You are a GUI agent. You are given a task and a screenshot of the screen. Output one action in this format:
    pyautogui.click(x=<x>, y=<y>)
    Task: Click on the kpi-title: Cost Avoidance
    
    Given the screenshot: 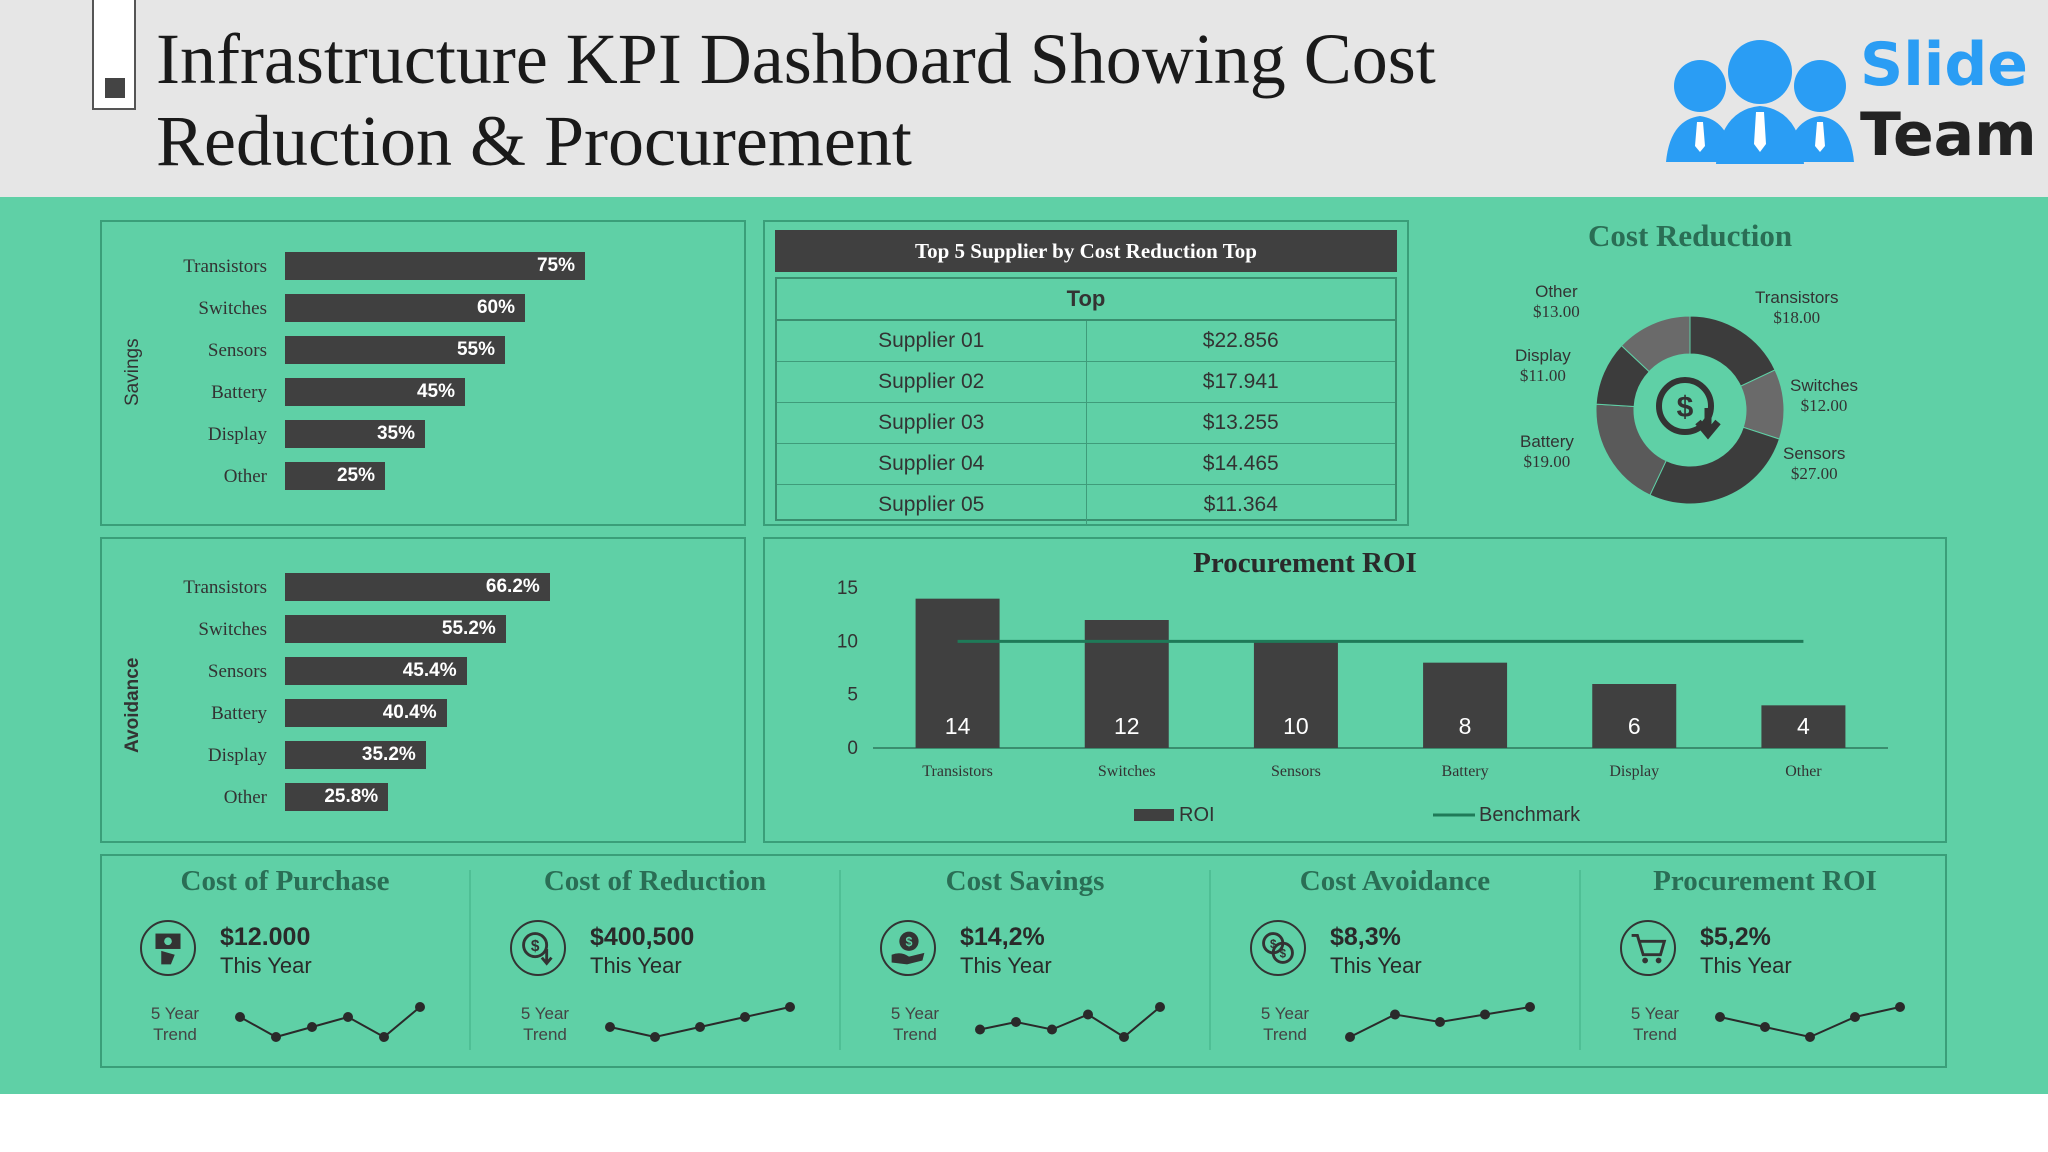 What is the action you would take?
    pyautogui.click(x=1395, y=881)
    